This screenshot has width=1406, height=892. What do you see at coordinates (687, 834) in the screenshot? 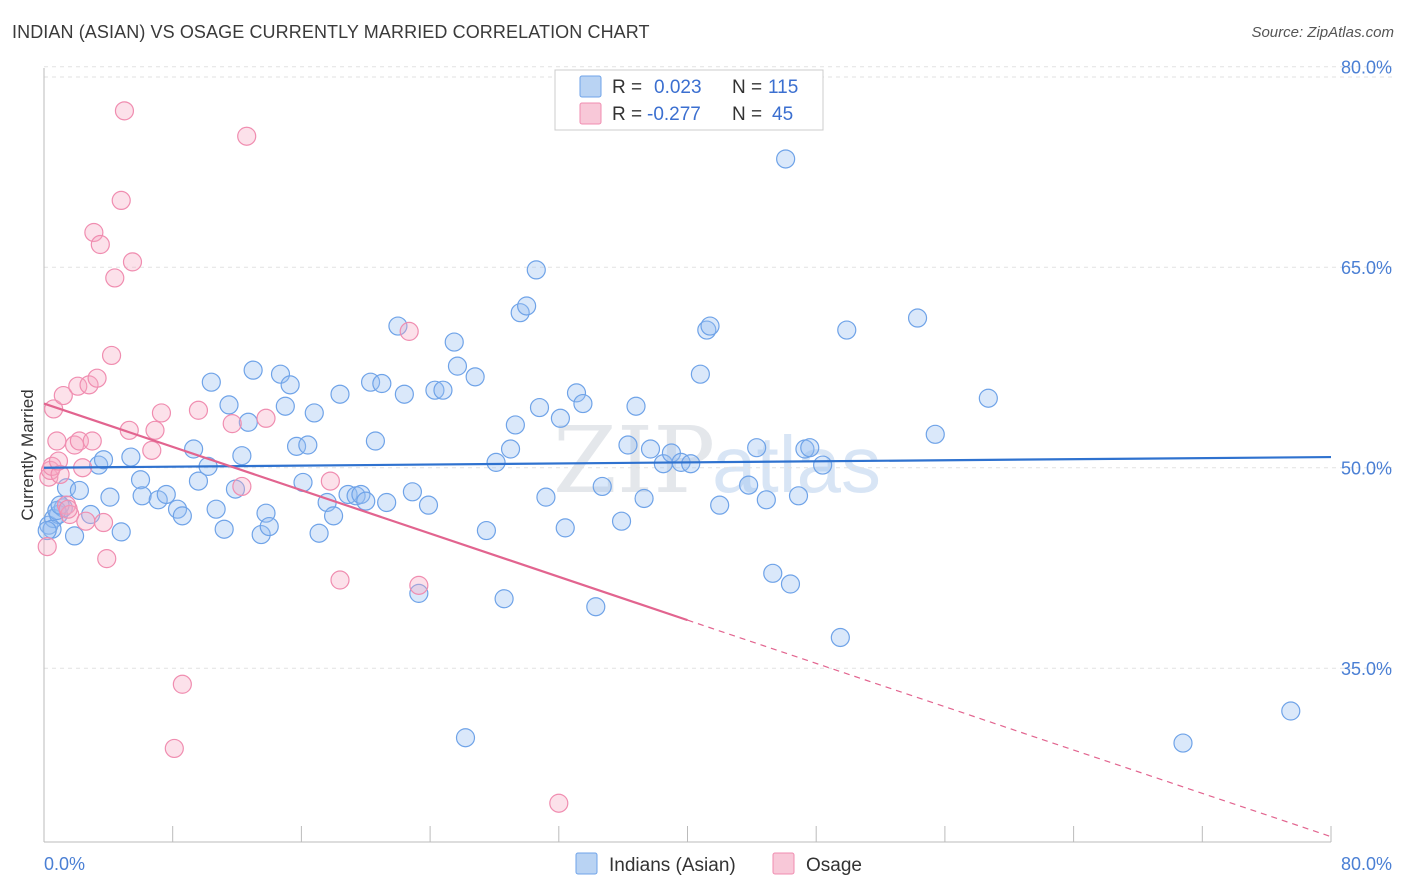
I see `x-axis-ticks` at bounding box center [687, 834].